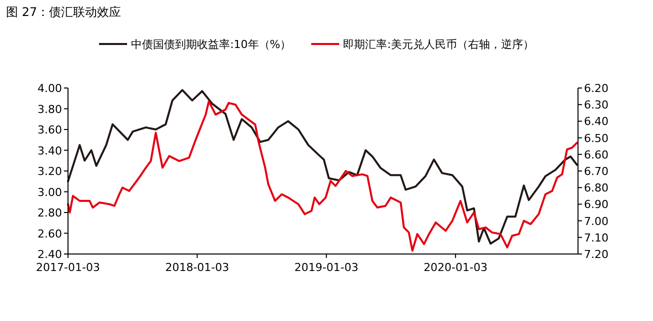  I want to click on legend-label: 中债国债到期收益率:10年（%）, so click(211, 44).